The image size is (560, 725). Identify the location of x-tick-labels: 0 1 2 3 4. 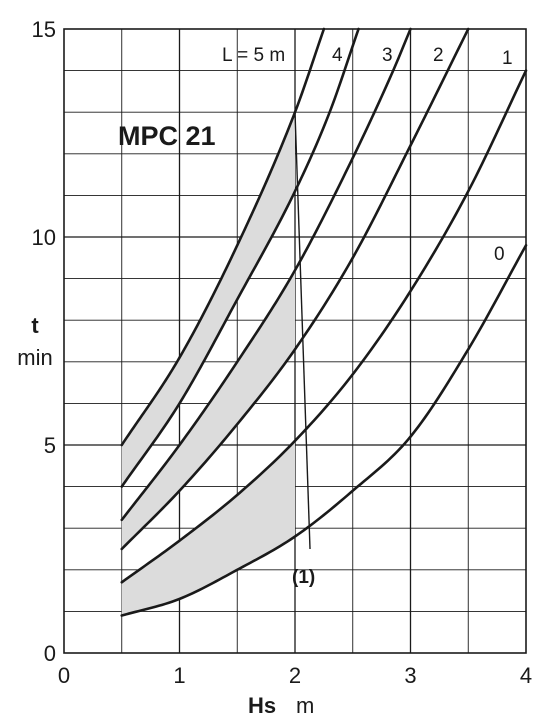
(295, 675).